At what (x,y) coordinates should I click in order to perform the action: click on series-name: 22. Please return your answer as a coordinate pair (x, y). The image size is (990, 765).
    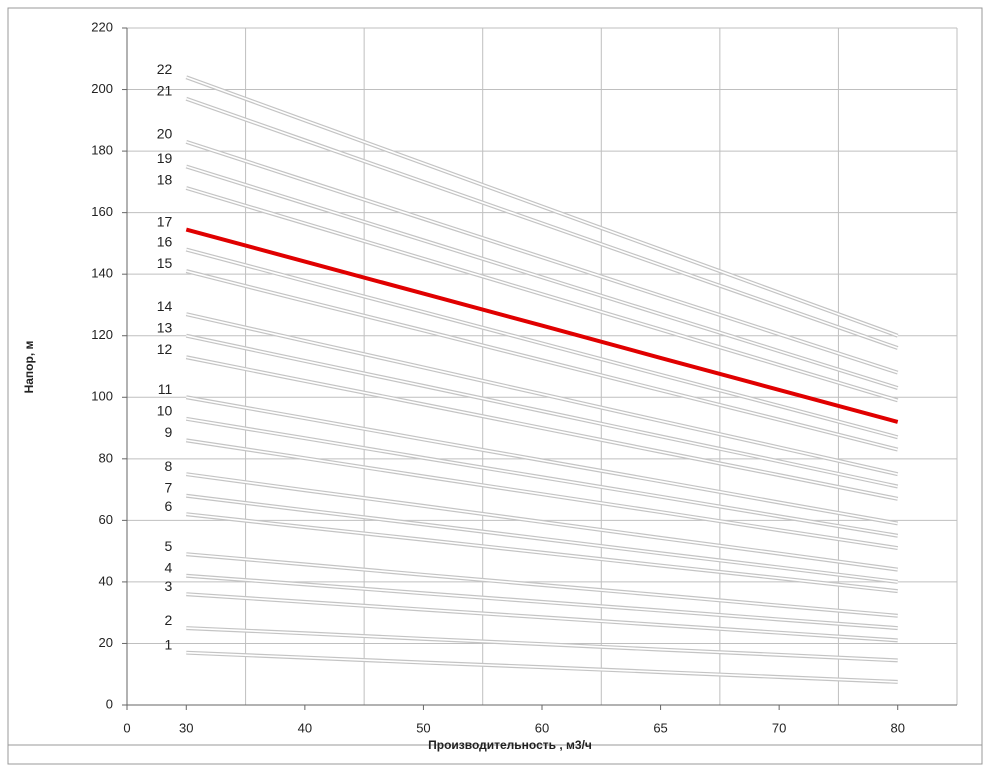
    Looking at the image, I should click on (165, 69).